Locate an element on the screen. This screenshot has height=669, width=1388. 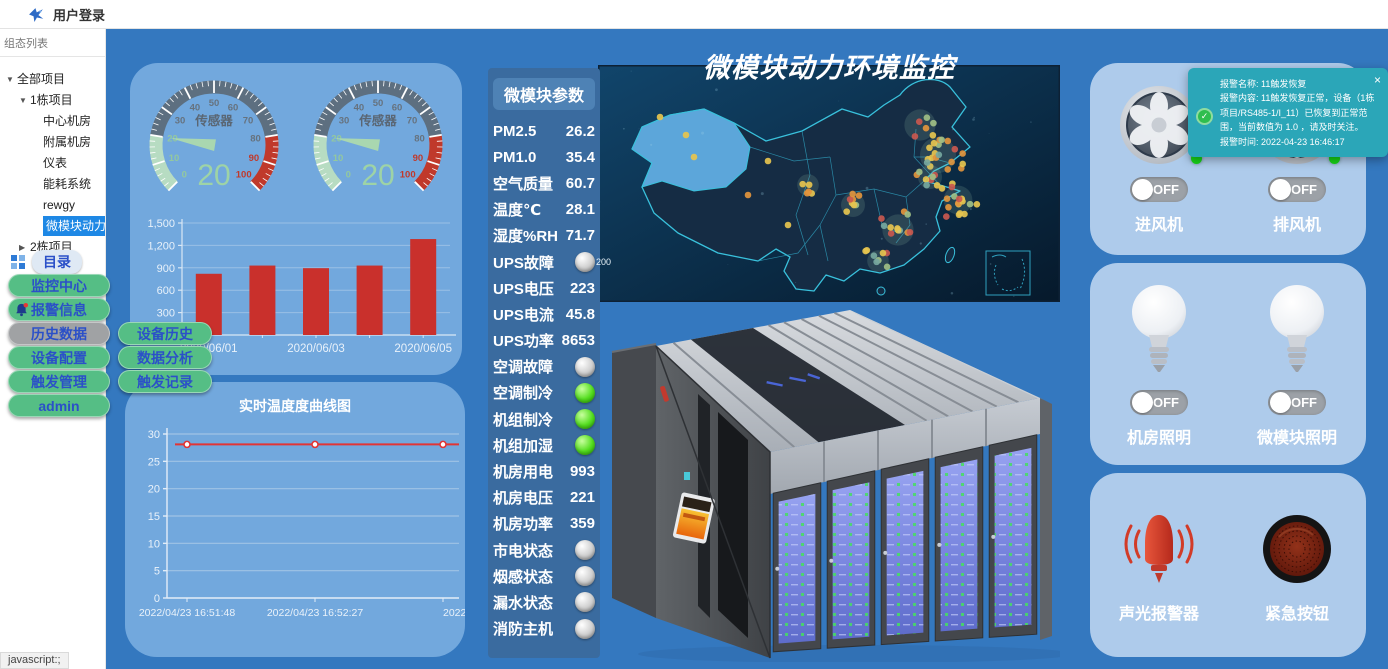
svg-text: 70 is located at coordinates (412, 120).